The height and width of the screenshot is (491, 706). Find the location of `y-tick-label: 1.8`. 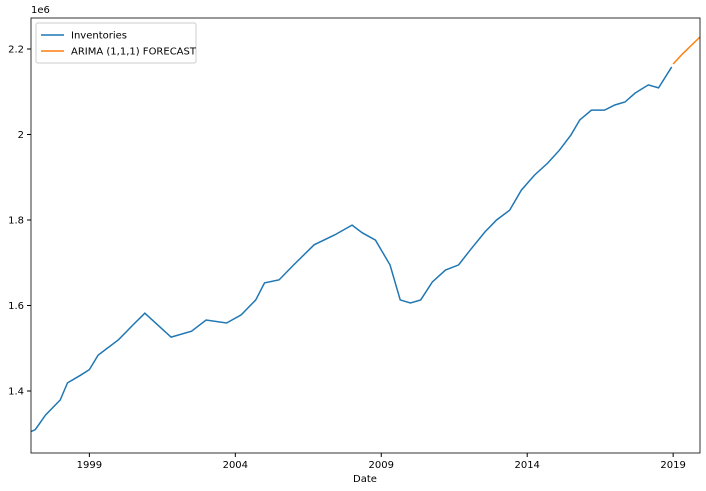

y-tick-label: 1.8 is located at coordinates (16, 221).